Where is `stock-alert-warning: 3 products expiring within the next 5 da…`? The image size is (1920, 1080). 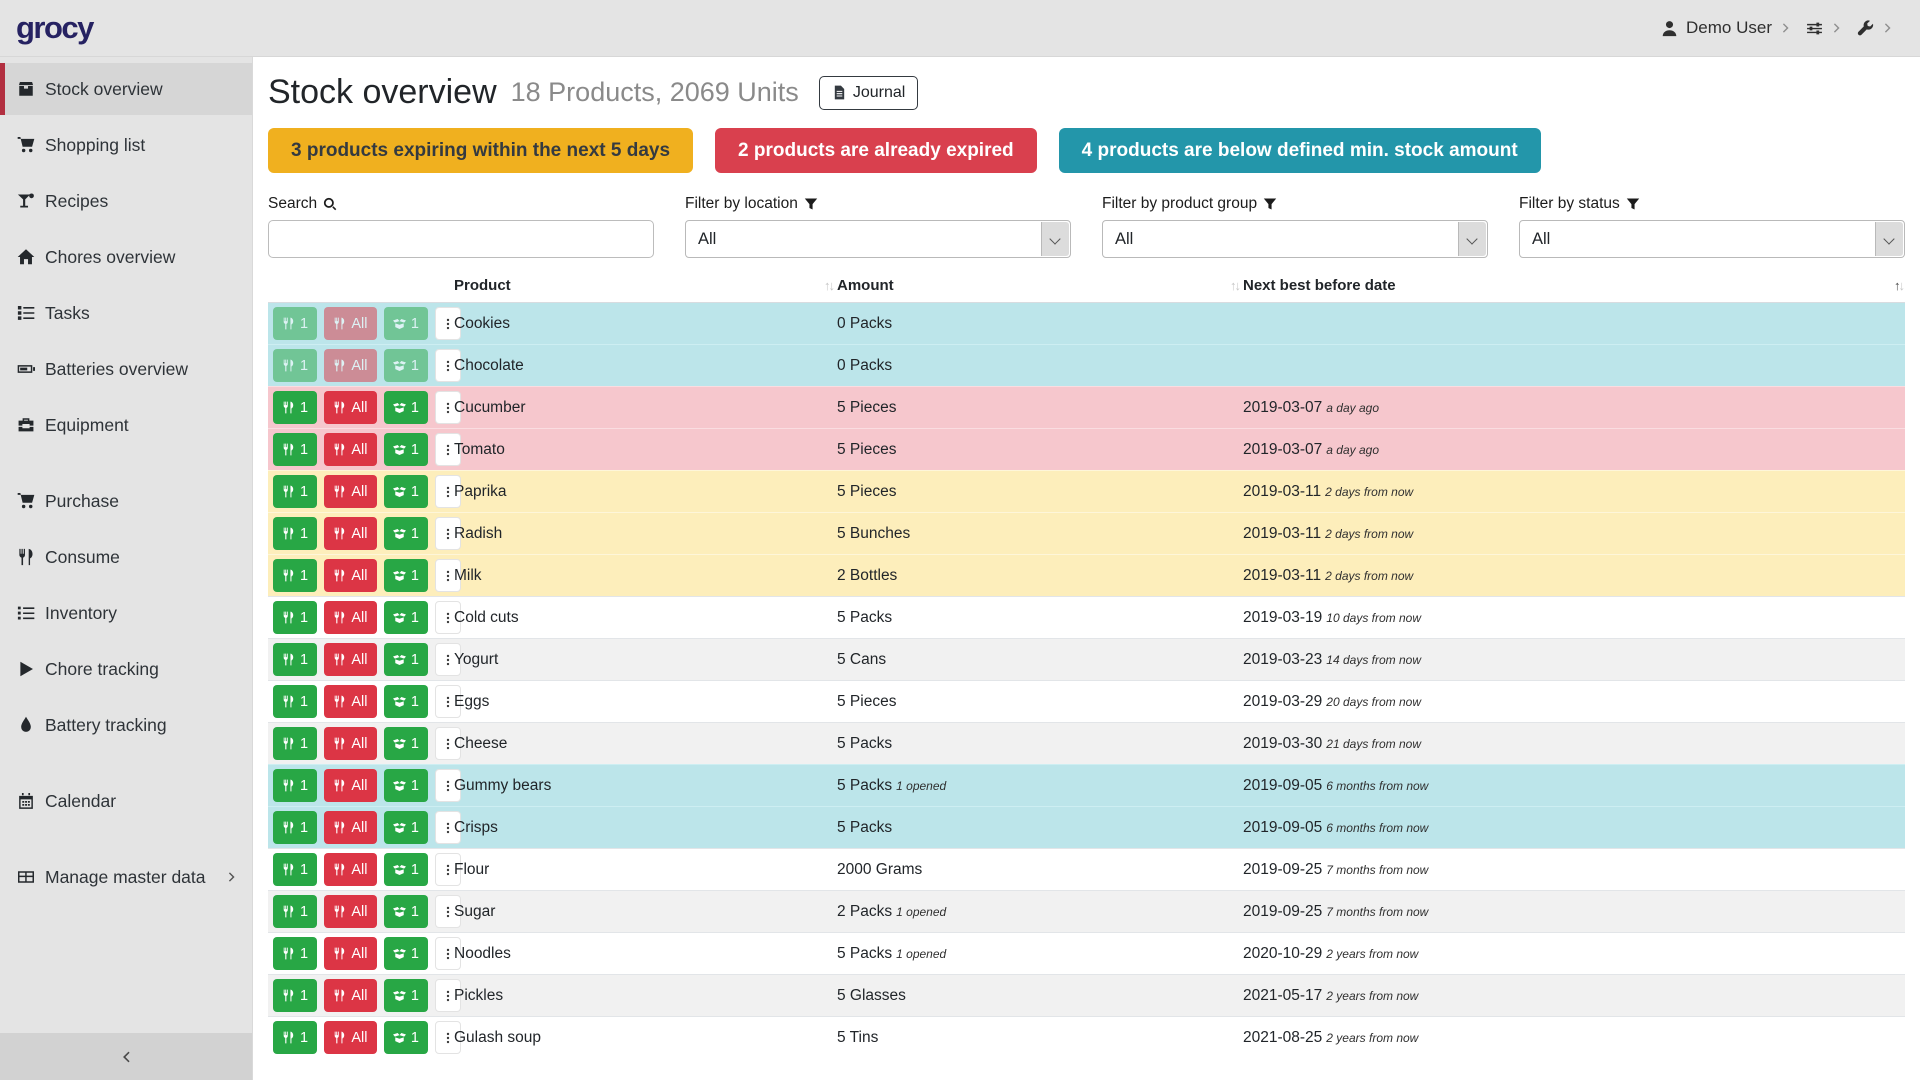
stock-alert-warning: 3 products expiring within the next 5 da… is located at coordinates (481, 150).